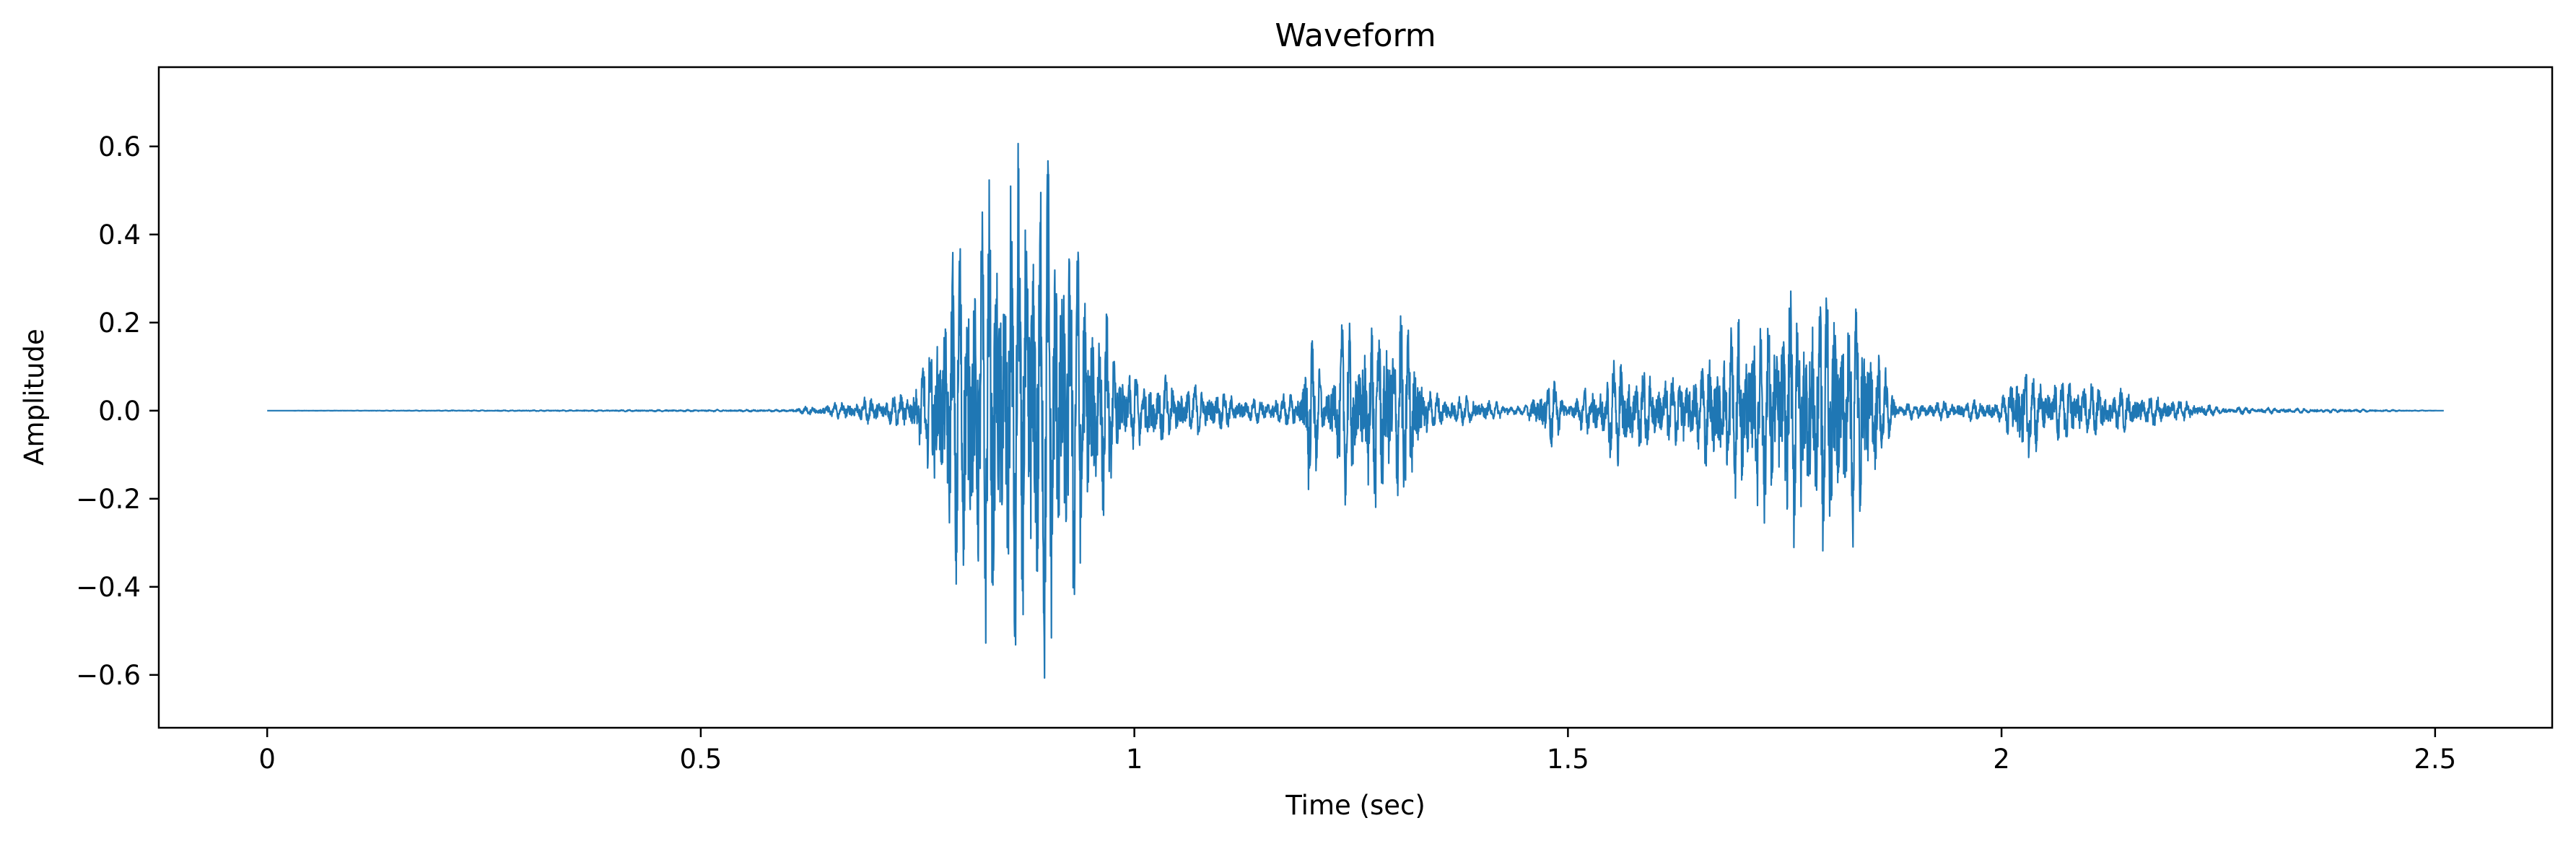  I want to click on x-axis-label: Time (sec), so click(1355, 805).